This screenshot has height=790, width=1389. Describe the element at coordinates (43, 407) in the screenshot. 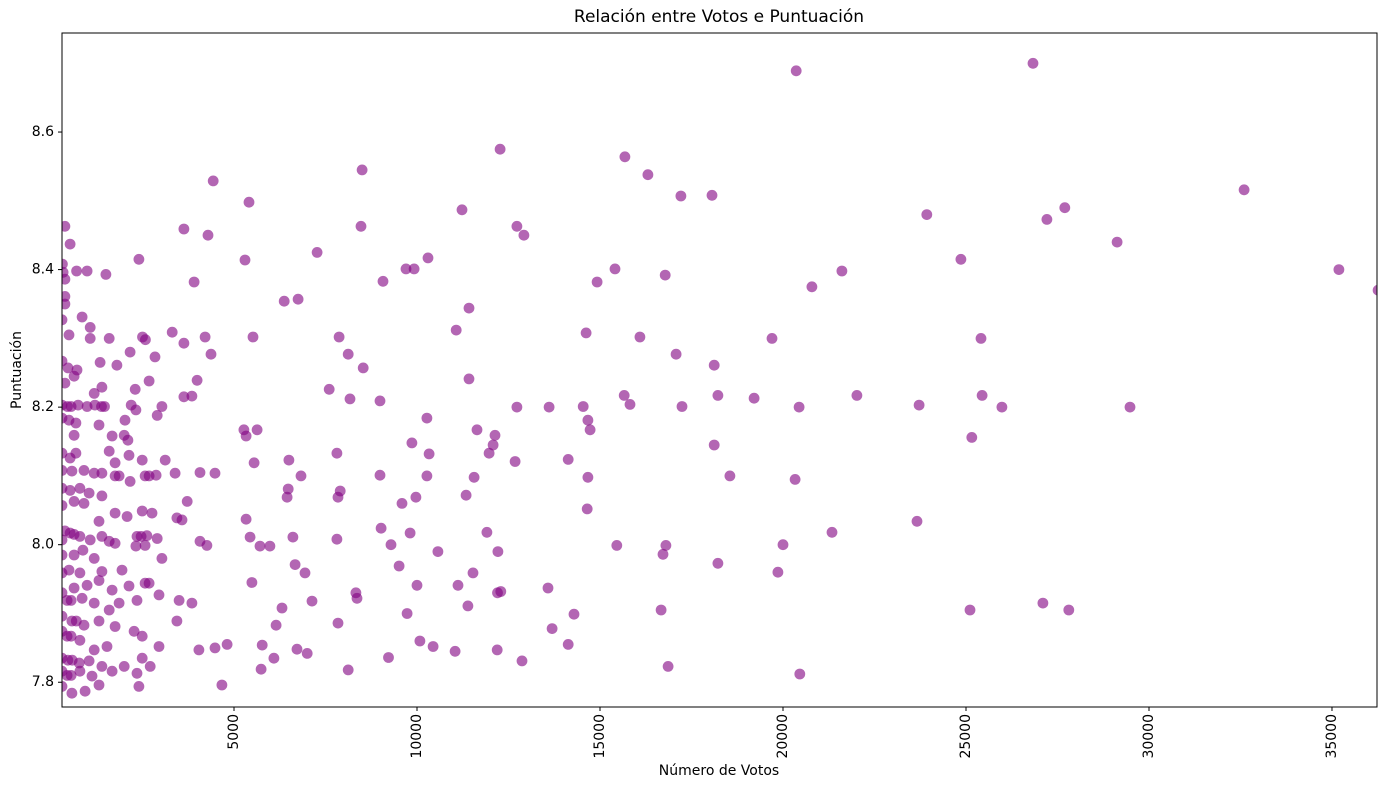

I see `y-tick-label: 8.2` at that location.